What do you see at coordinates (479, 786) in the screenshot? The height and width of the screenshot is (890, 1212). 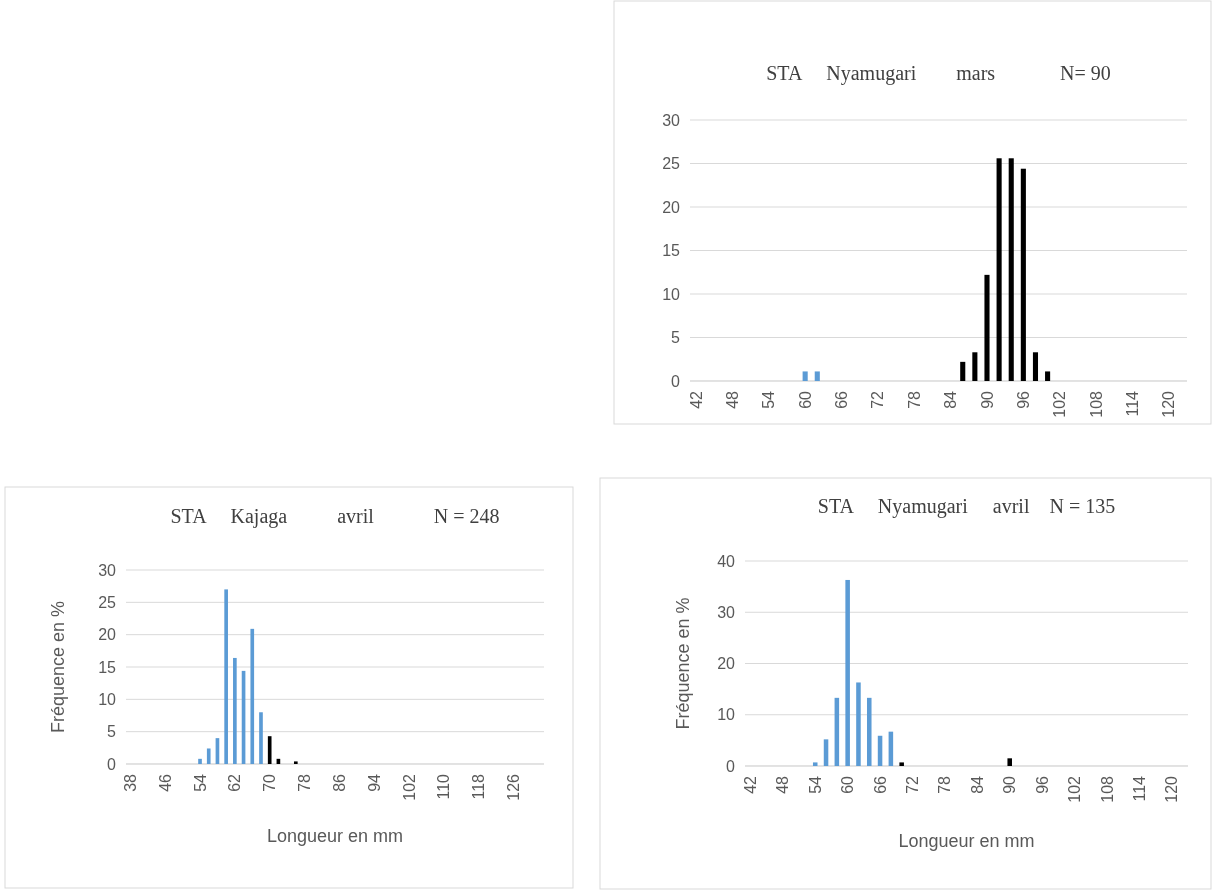 I see `x-tick-label: 118` at bounding box center [479, 786].